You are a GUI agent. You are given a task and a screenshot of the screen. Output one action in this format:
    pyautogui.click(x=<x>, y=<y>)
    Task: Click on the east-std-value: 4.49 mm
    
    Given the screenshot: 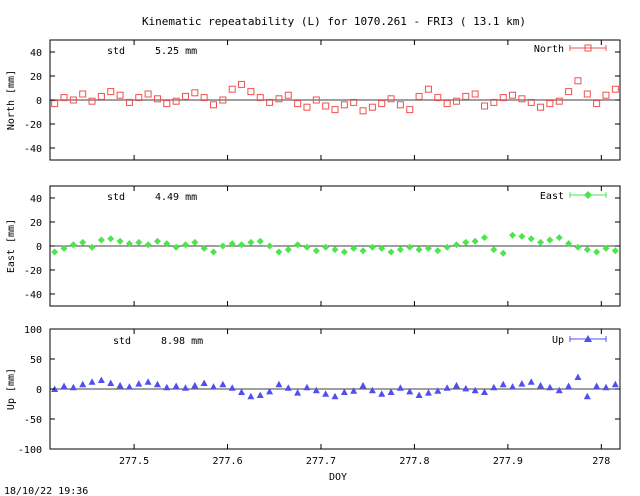 What is the action you would take?
    pyautogui.click(x=176, y=197)
    